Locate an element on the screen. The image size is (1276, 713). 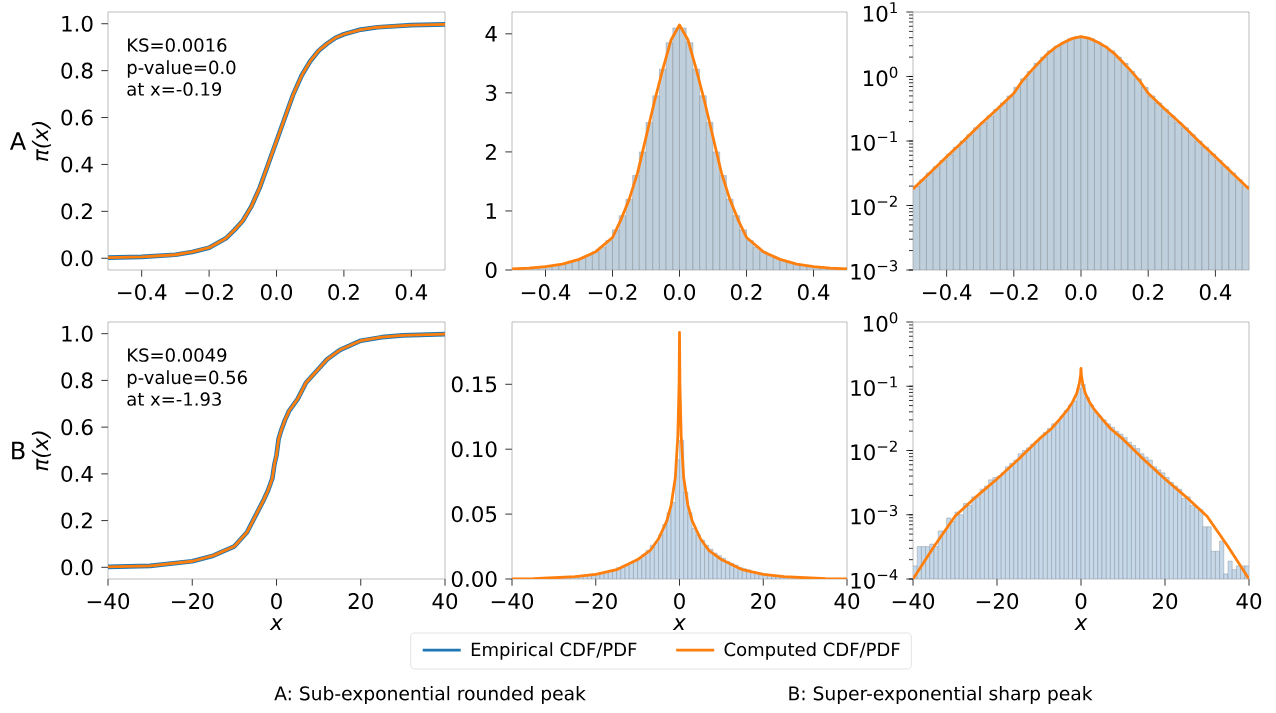
y-tick-label: 0.15 is located at coordinates (474, 384).